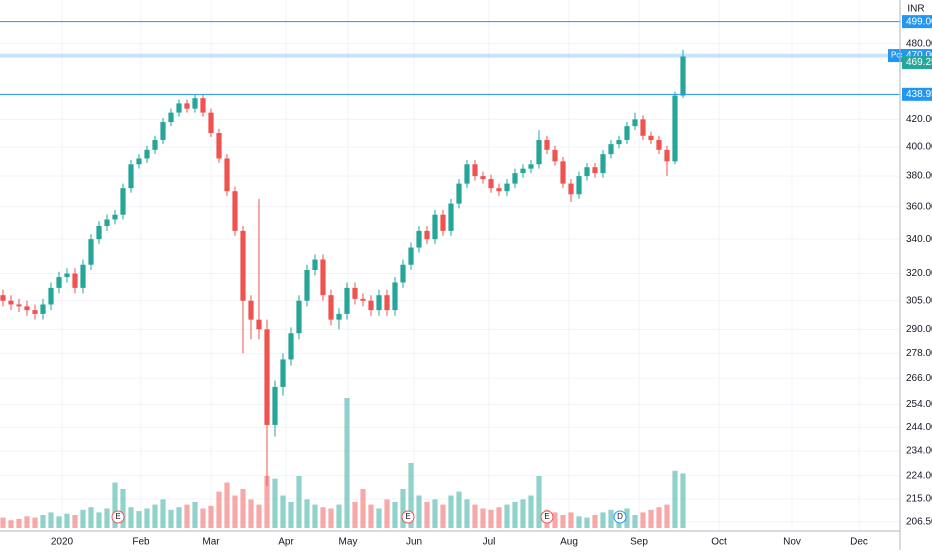  What do you see at coordinates (117, 516) in the screenshot?
I see `event-label: E` at bounding box center [117, 516].